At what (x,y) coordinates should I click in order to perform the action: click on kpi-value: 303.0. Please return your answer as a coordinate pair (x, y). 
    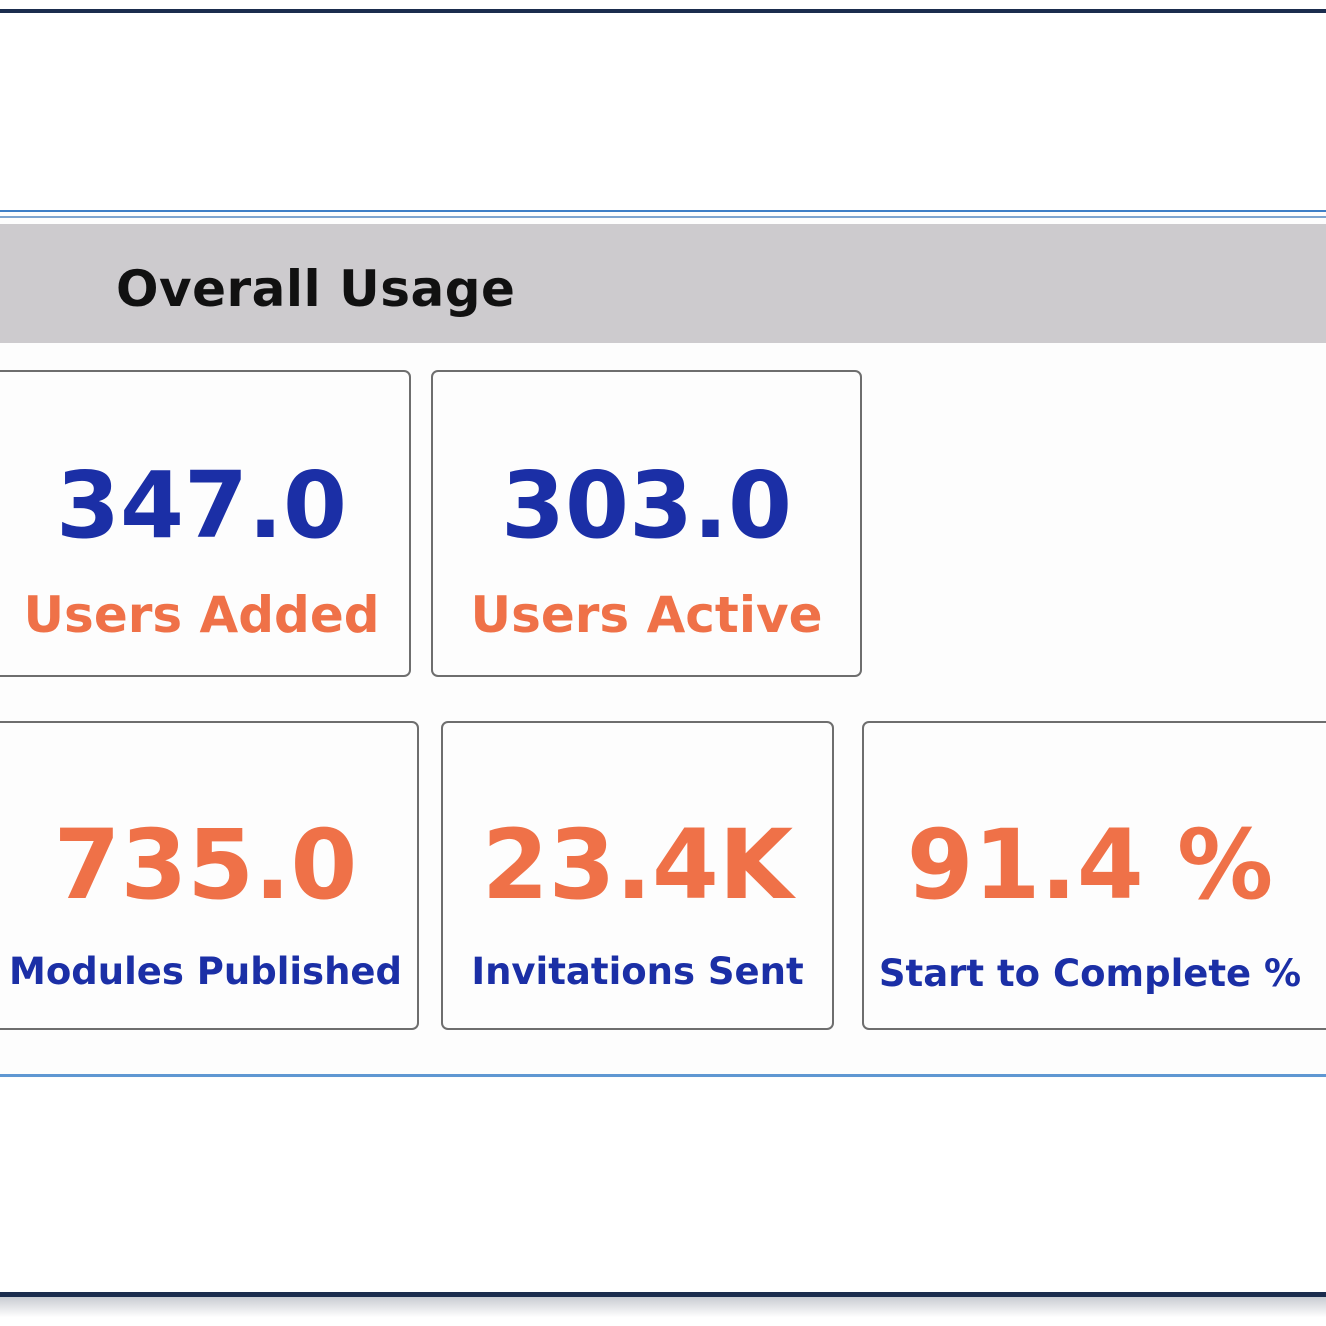
    Looking at the image, I should click on (646, 505).